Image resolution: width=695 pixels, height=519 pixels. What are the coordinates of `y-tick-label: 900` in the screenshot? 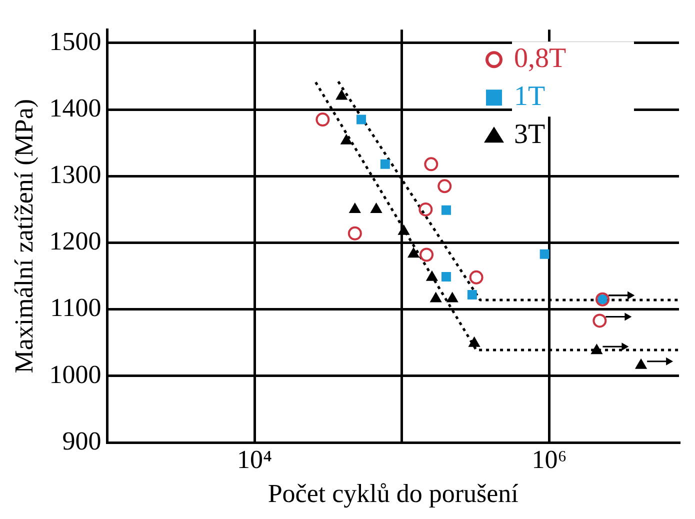 It's located at (82, 441).